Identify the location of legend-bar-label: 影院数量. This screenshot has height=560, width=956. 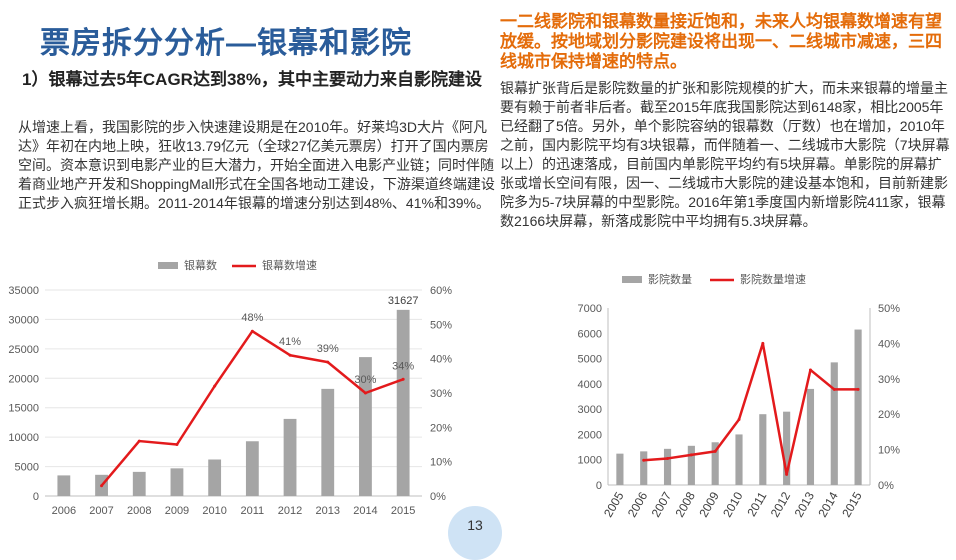
(670, 279).